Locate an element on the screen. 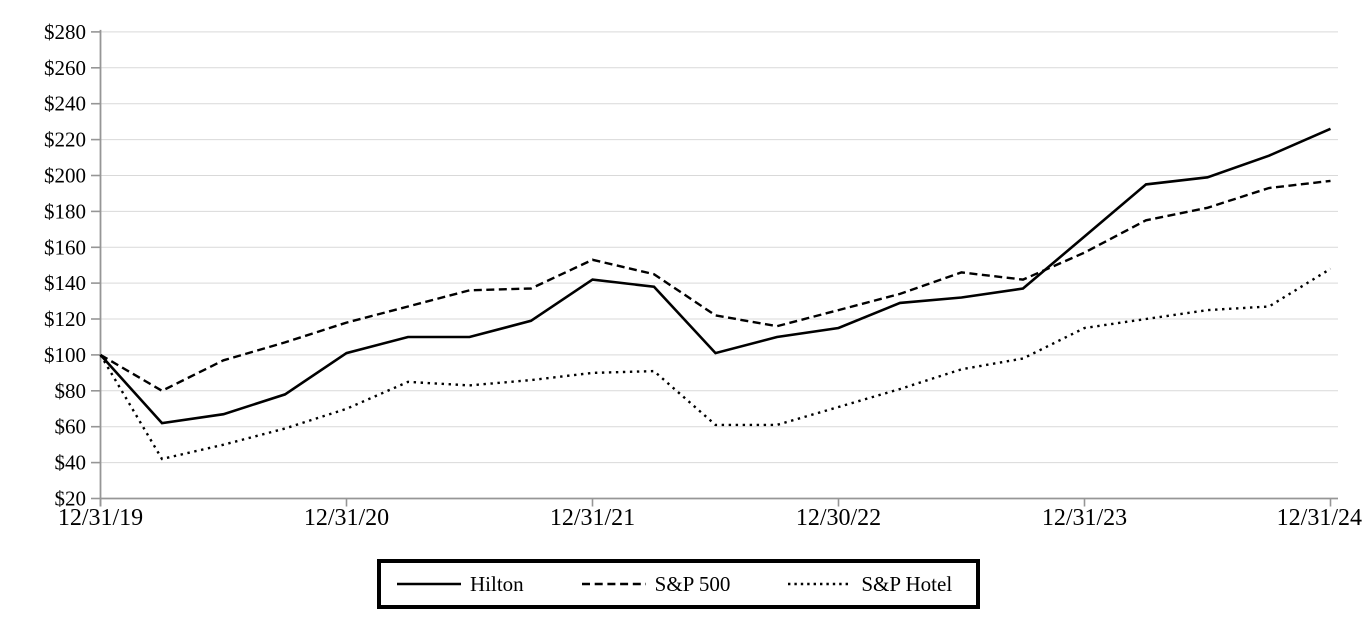  solid-line-sample-icon is located at coordinates (429, 584).